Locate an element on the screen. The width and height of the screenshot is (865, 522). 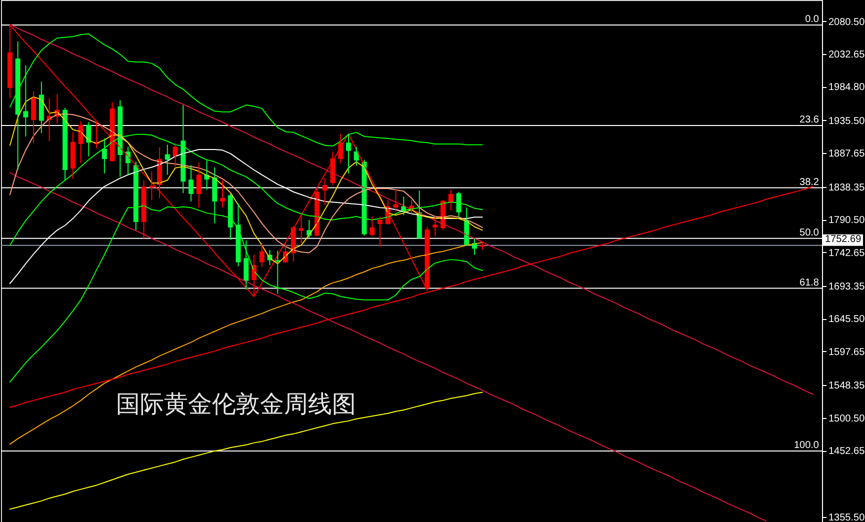
annotation: 61.8 is located at coordinates (810, 282).